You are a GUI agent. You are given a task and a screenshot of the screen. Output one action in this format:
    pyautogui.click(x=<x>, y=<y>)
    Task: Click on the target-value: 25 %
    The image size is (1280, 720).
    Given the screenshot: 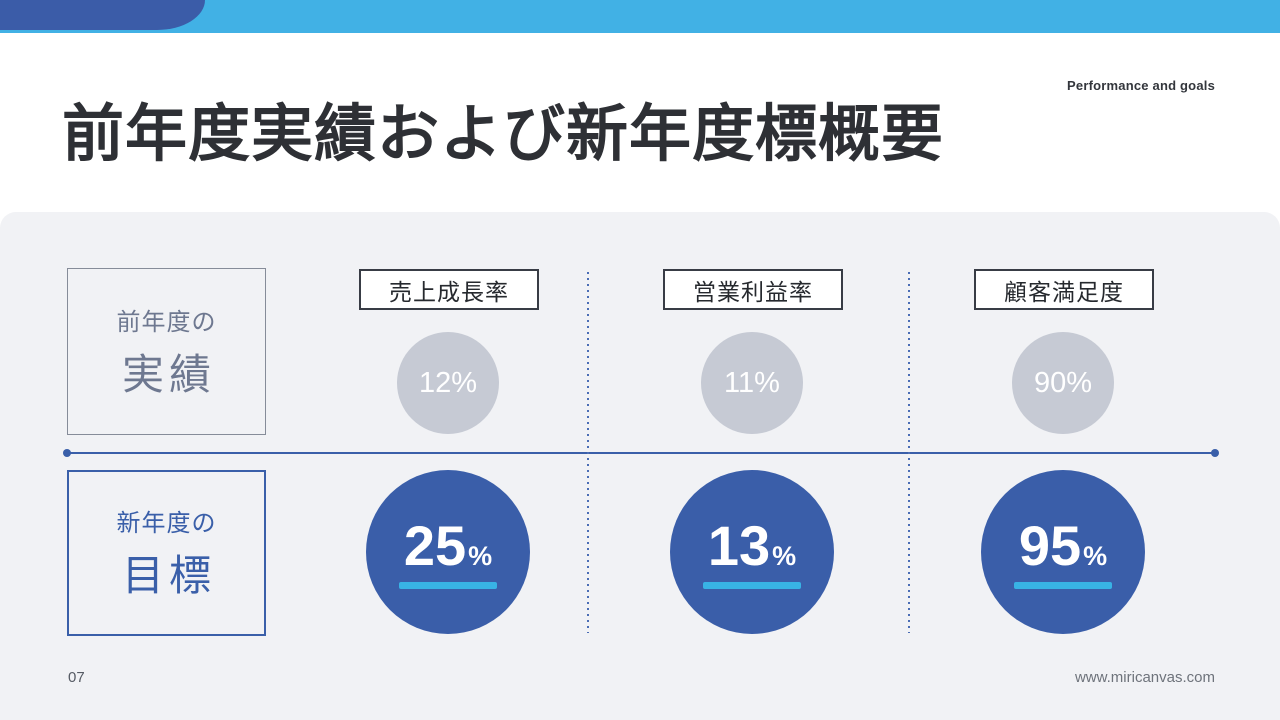 What is the action you would take?
    pyautogui.click(x=448, y=545)
    